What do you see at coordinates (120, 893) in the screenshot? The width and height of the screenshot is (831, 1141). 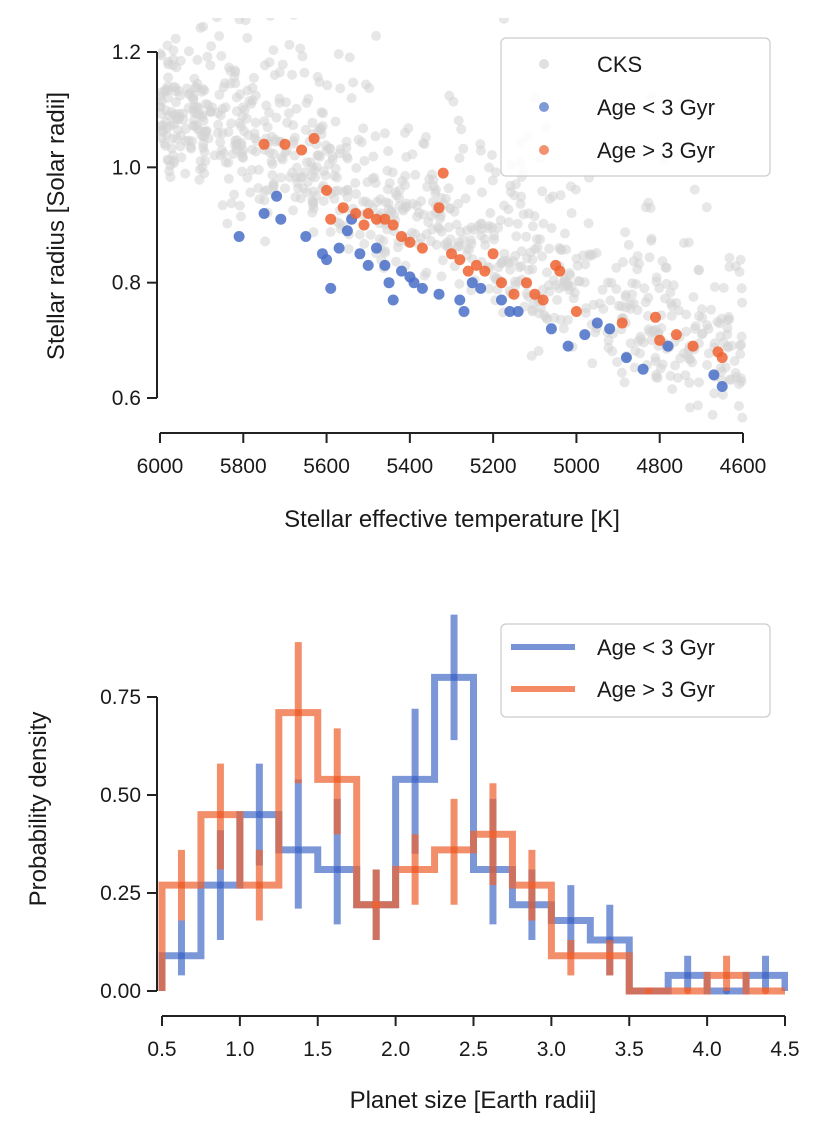 I see `histogram-y-tick-label: 0.25` at bounding box center [120, 893].